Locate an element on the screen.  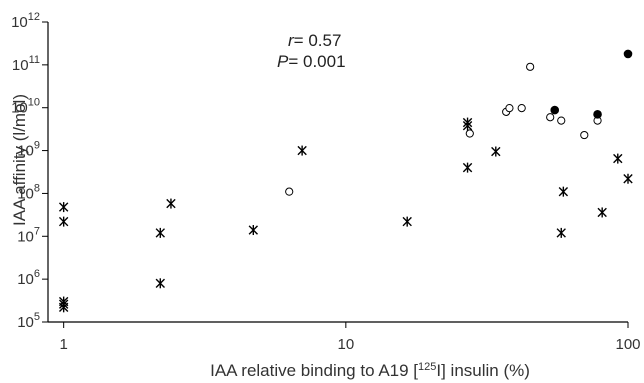
y-tick-label: 10¹⁰ is located at coordinates (25, 107).